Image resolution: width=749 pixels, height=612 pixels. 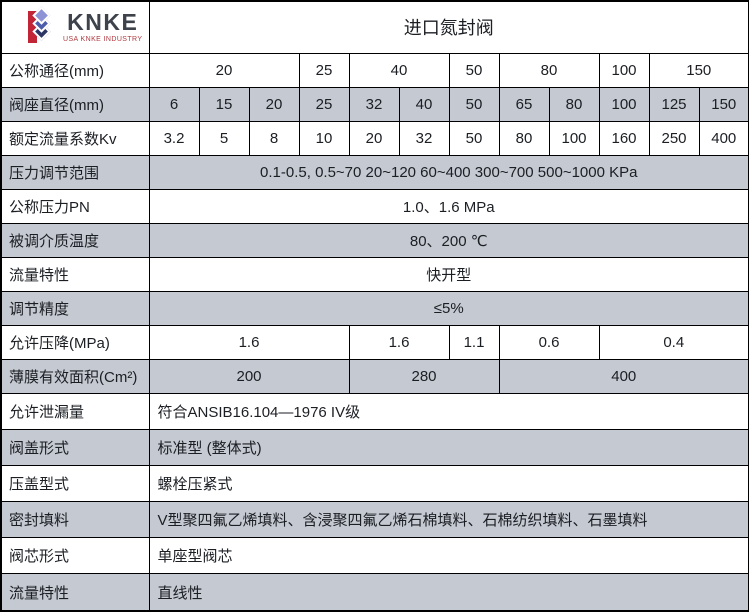 I want to click on table-row: 薄膜有效面积(Cm²) 200 280 400, so click(x=374, y=376).